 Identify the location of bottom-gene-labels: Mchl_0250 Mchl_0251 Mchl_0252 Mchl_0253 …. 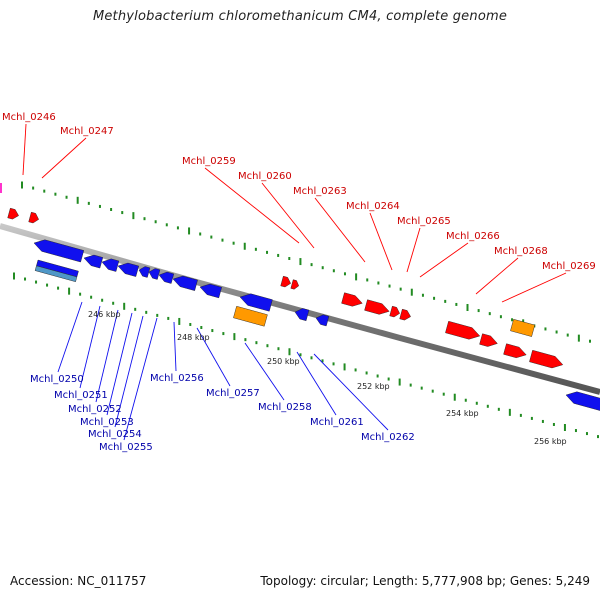
(222, 413).